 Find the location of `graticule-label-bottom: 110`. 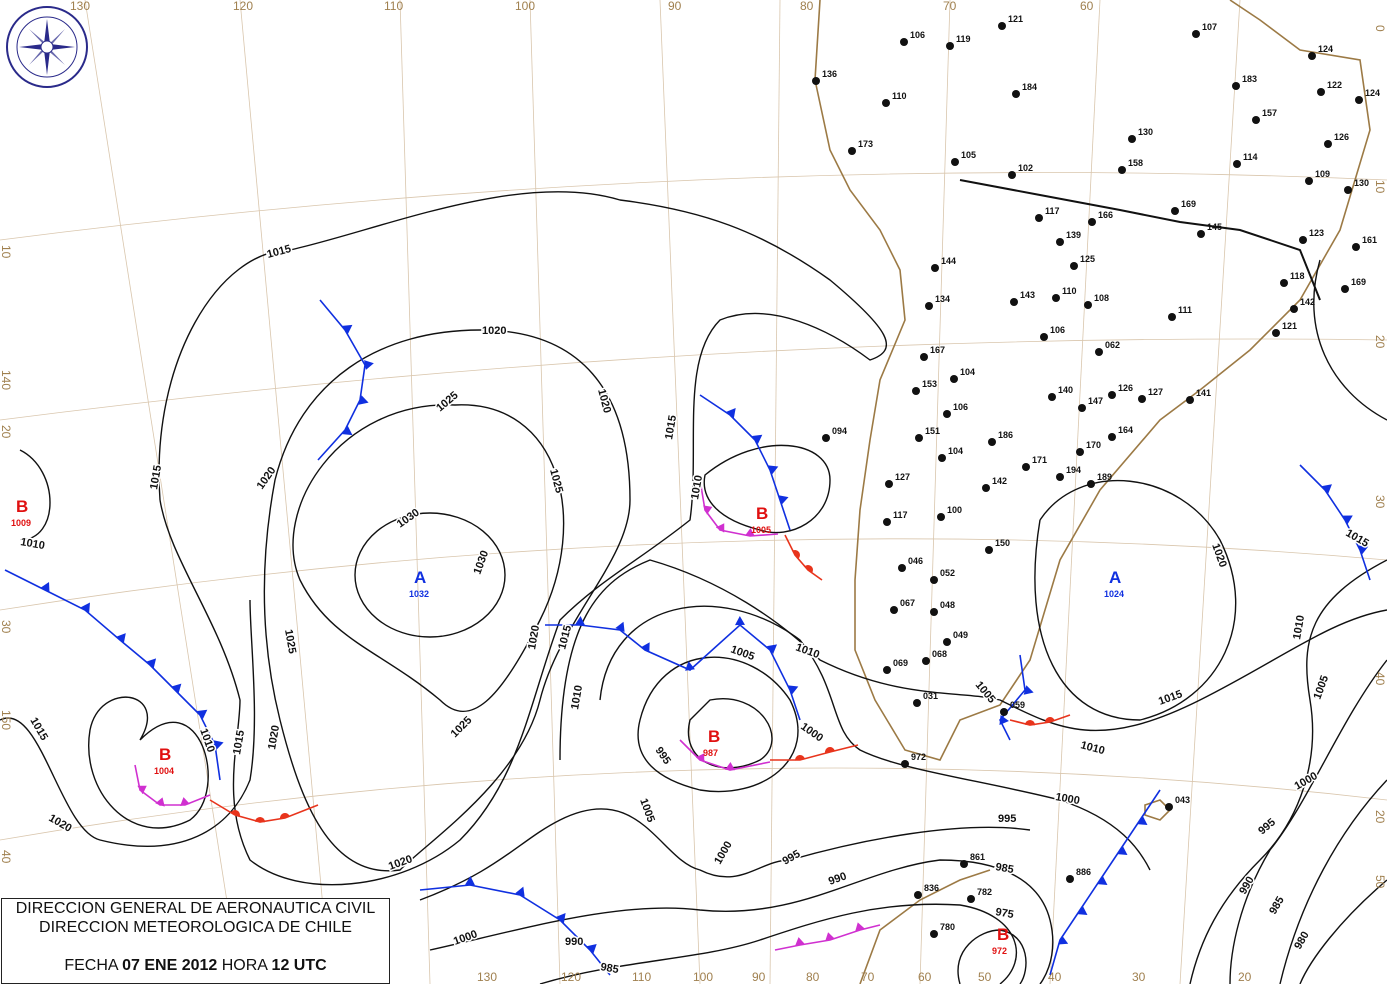

graticule-label-bottom: 110 is located at coordinates (641, 977).